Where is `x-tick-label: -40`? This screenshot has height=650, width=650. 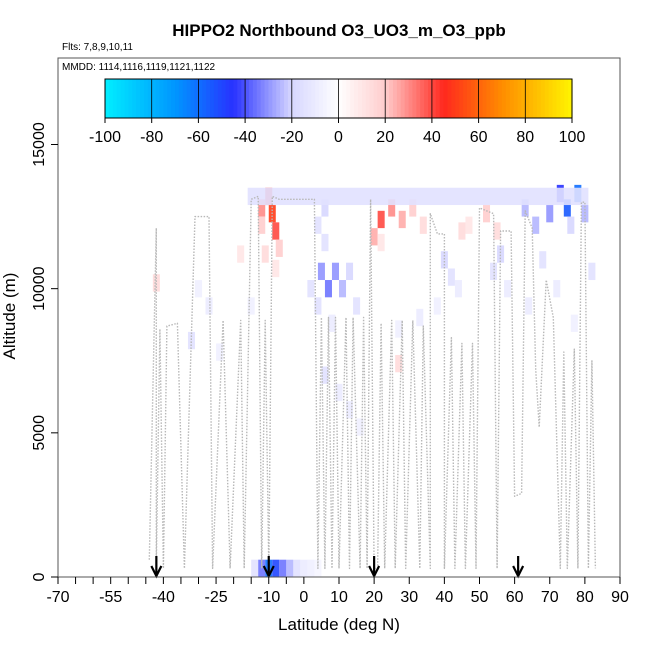 x-tick-label: -40 is located at coordinates (163, 597).